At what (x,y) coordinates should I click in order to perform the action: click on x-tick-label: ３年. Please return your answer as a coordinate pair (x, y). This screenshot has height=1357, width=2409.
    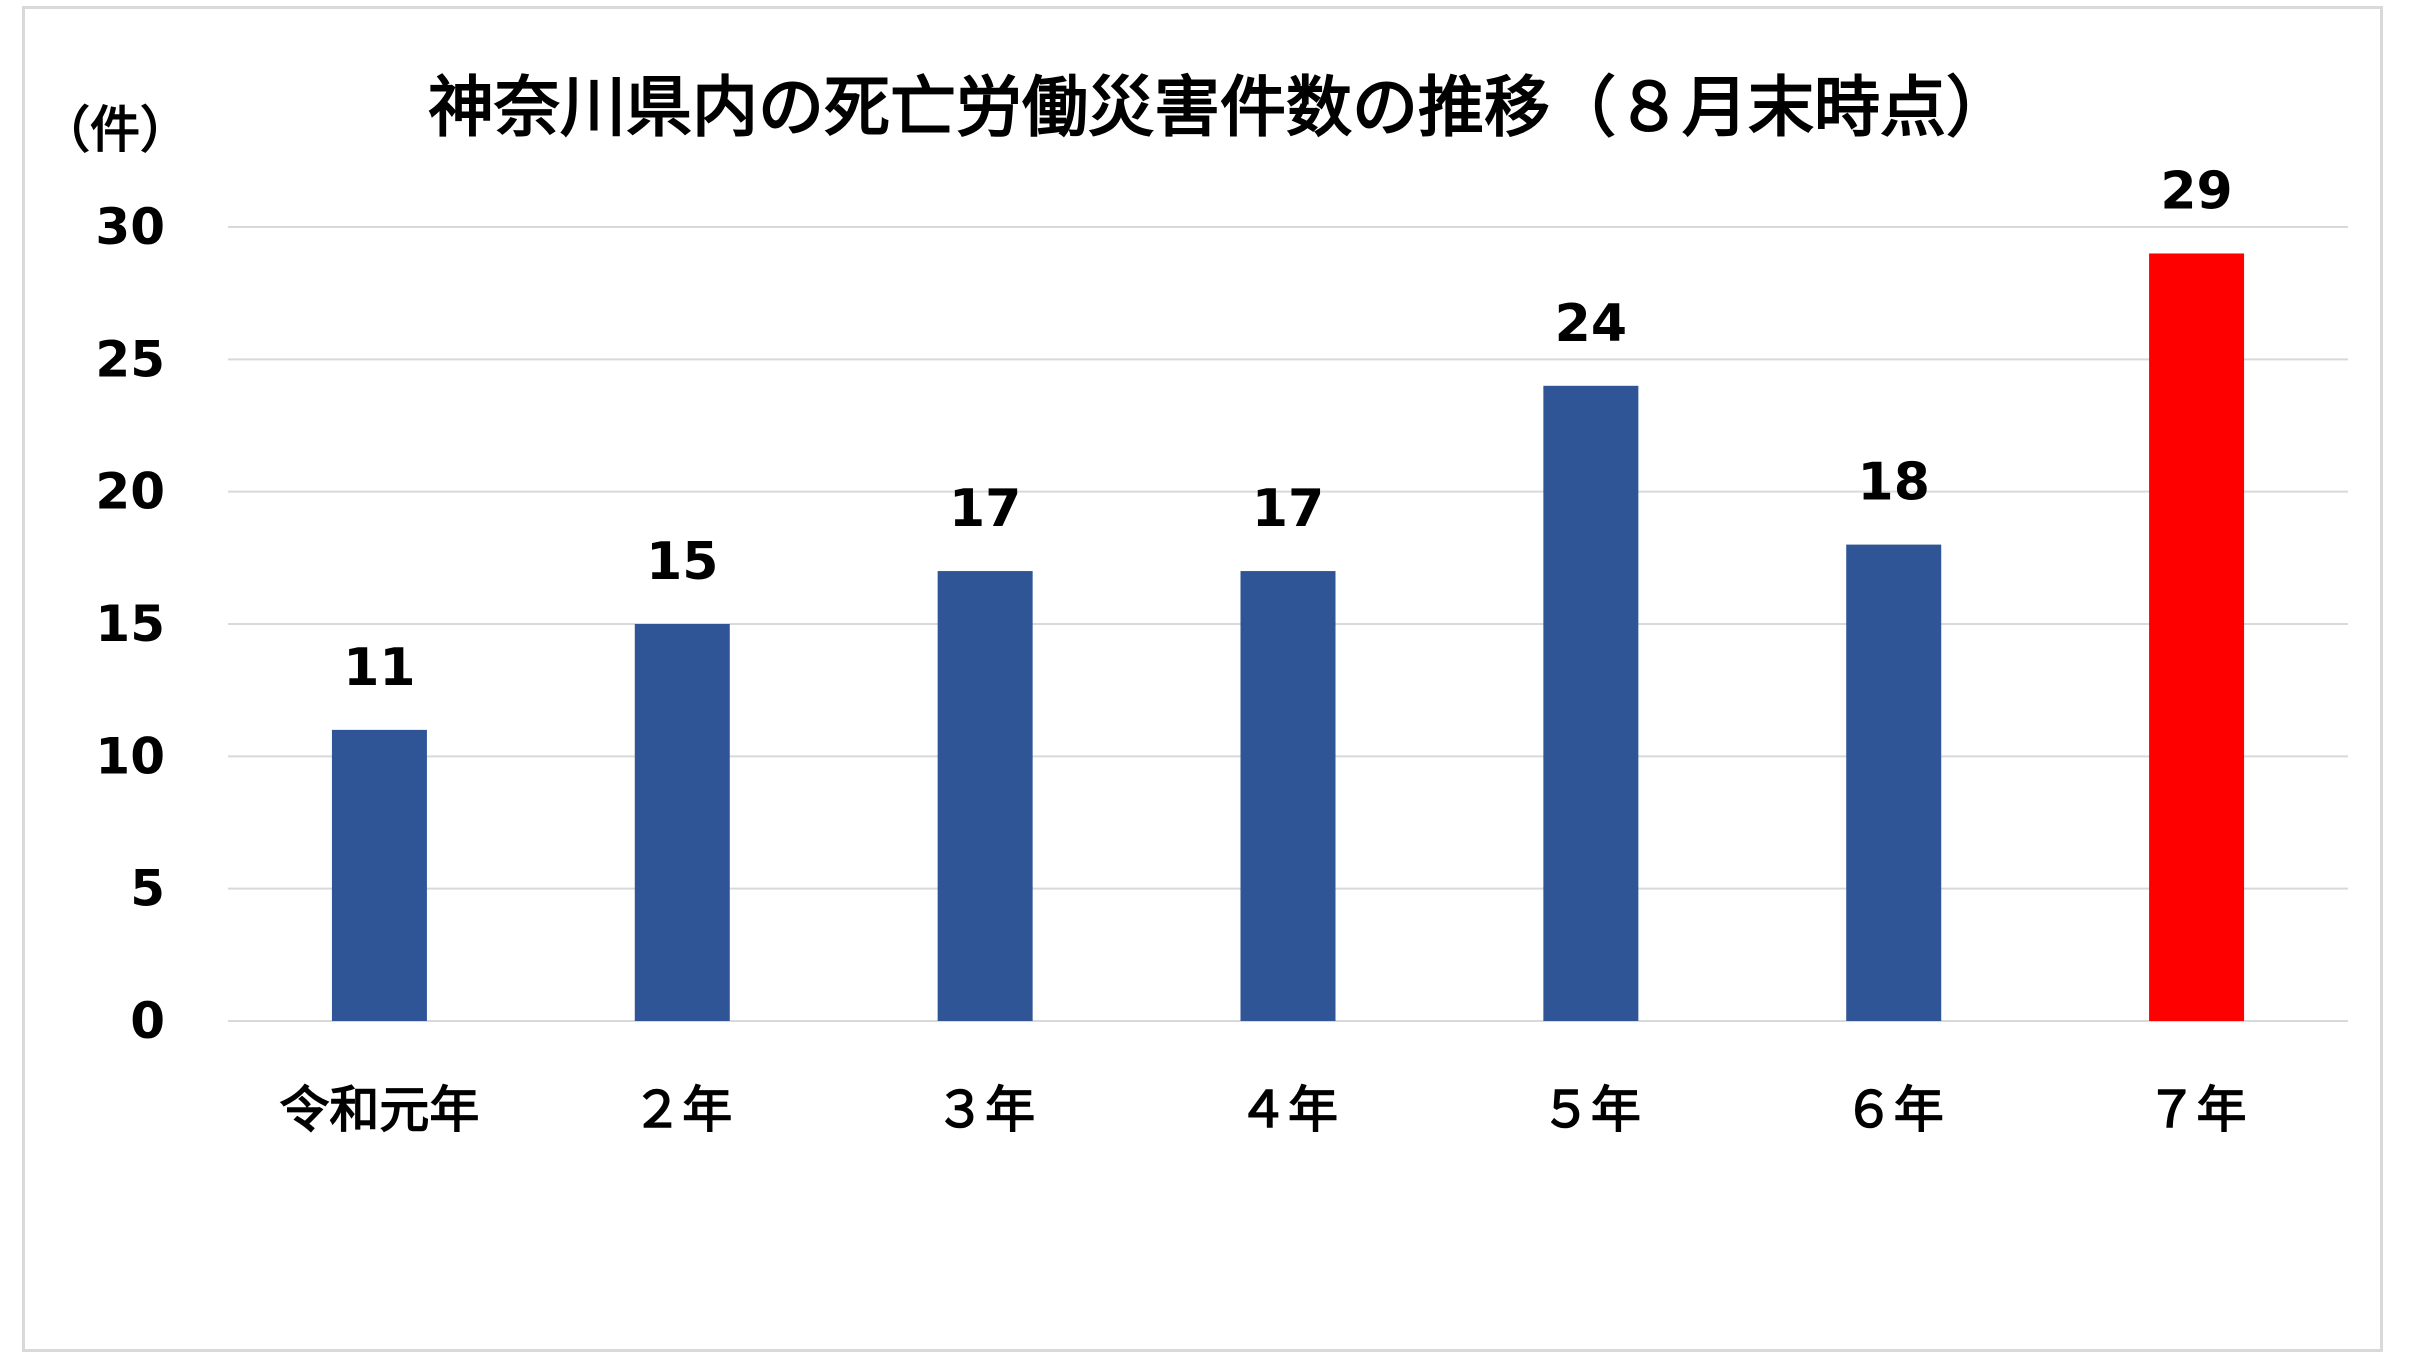
    Looking at the image, I should click on (985, 1110).